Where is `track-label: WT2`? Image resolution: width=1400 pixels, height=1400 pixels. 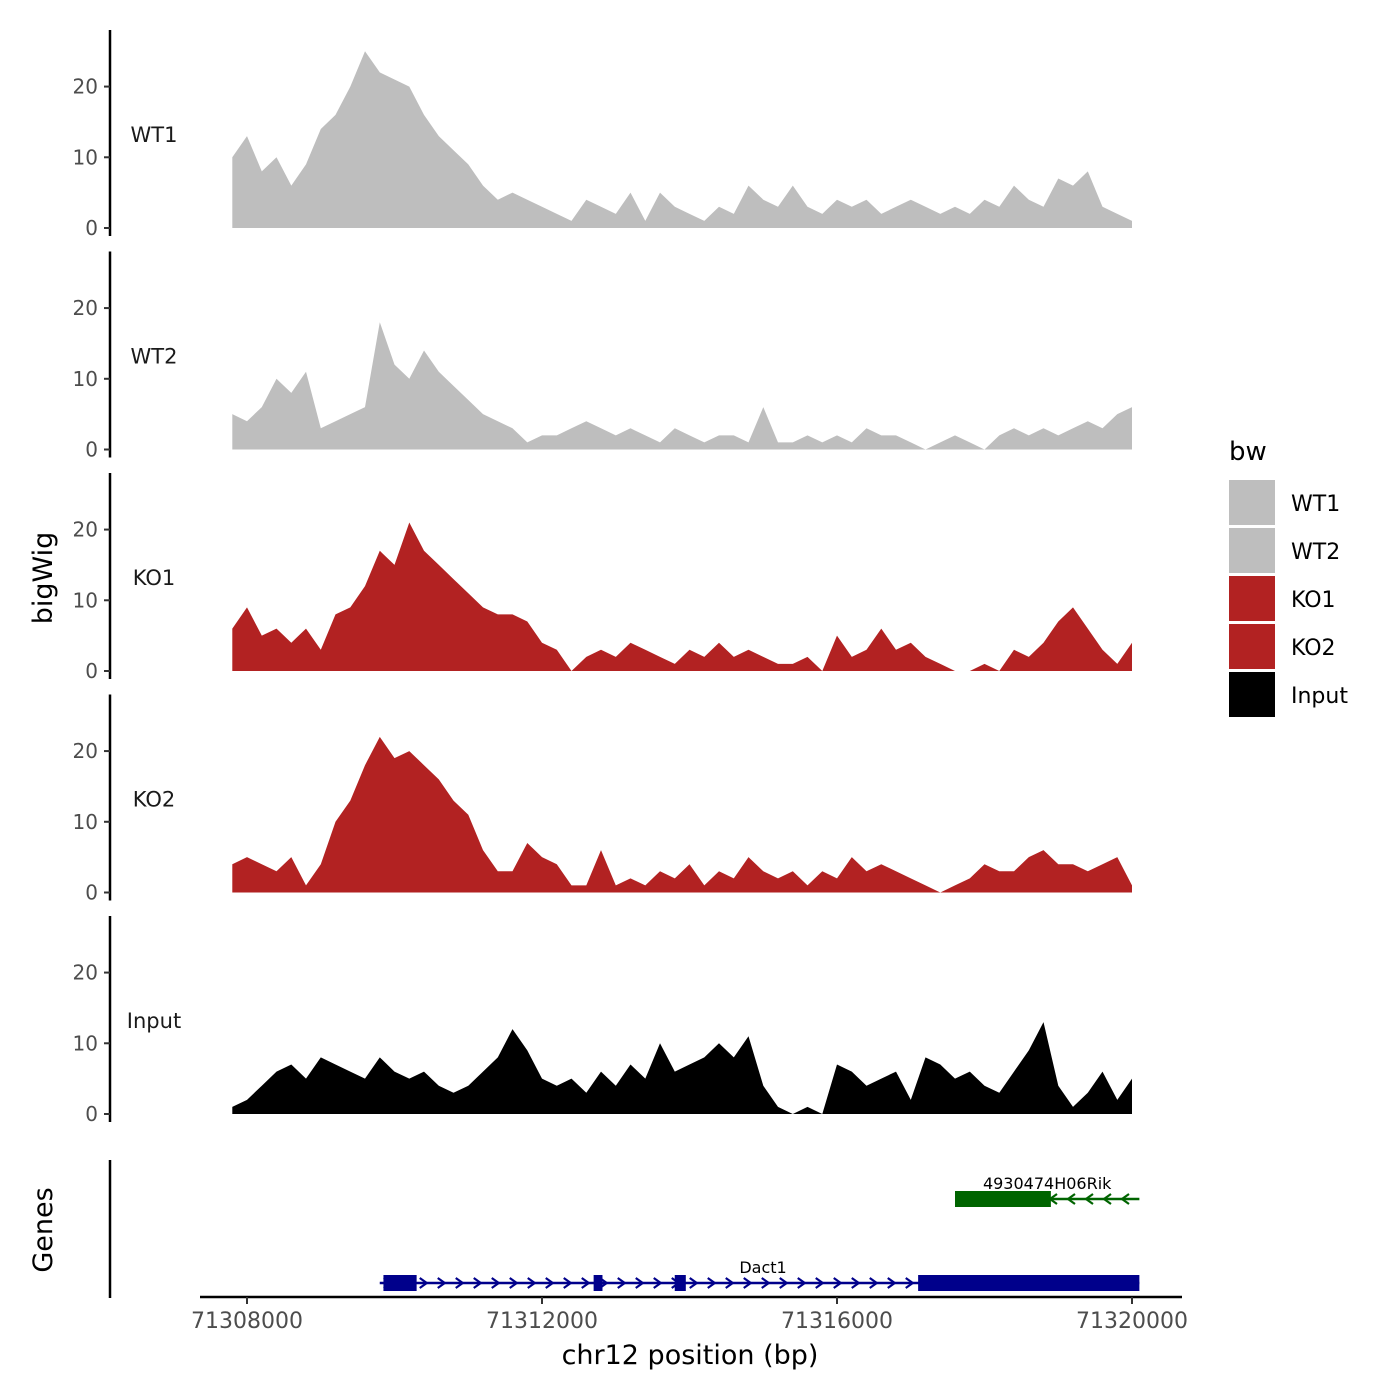 track-label: WT2 is located at coordinates (154, 357).